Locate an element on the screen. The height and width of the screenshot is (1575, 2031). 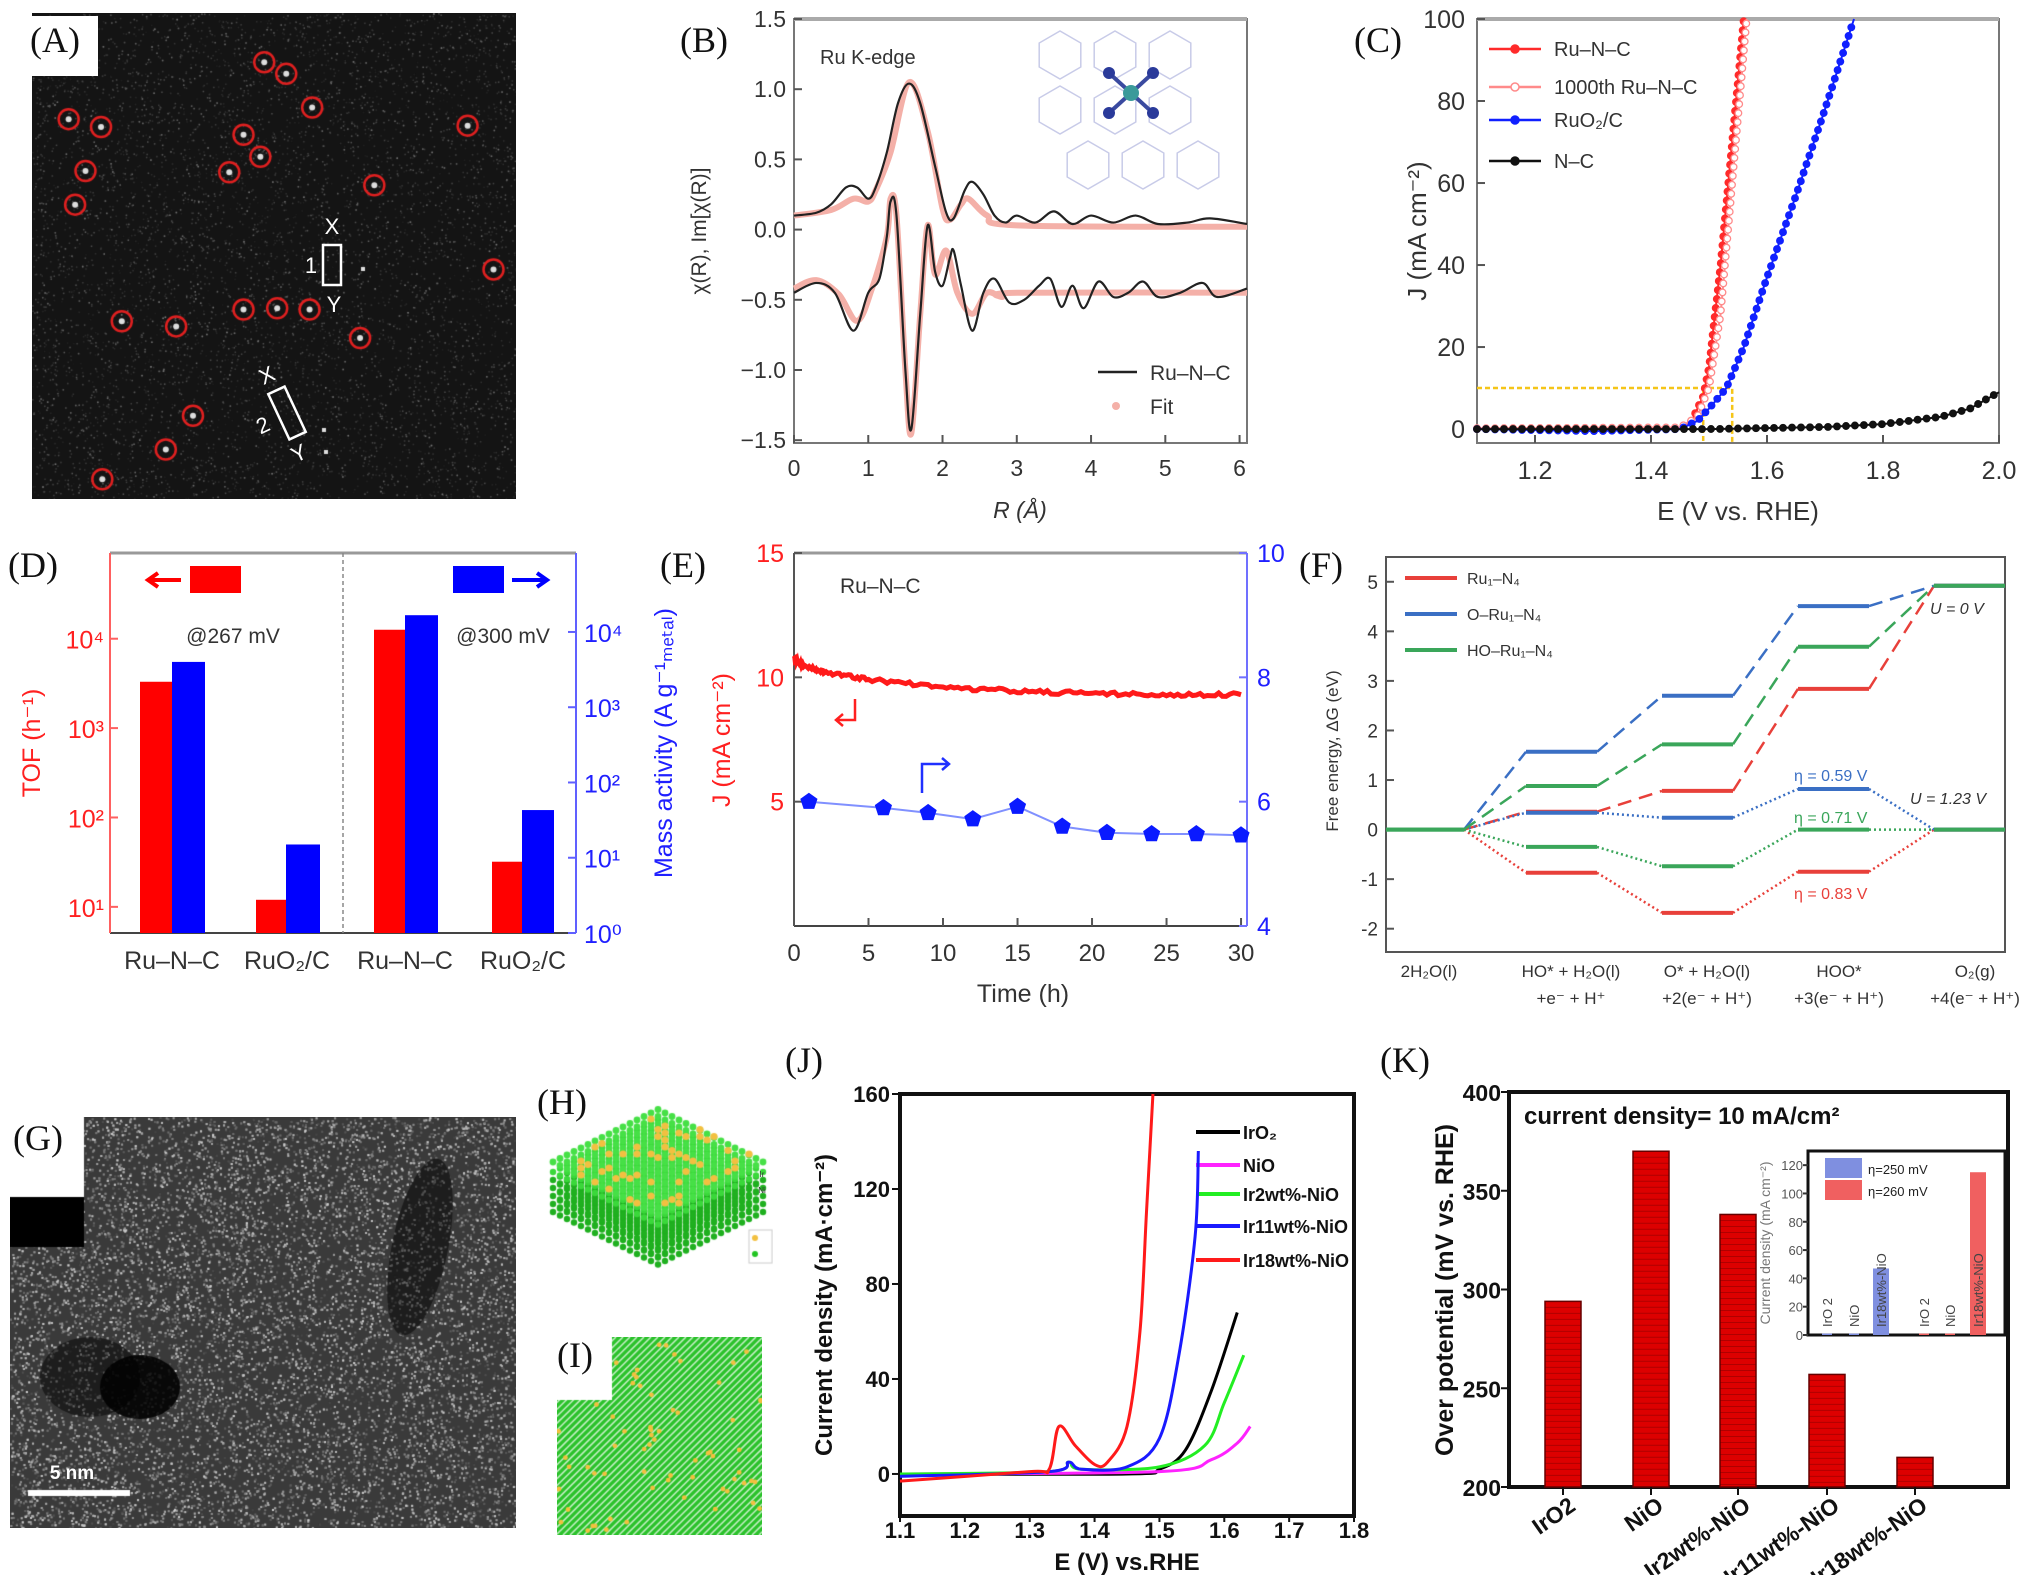
inset-category-label: IrO 2 is located at coordinates (1827, 1312).